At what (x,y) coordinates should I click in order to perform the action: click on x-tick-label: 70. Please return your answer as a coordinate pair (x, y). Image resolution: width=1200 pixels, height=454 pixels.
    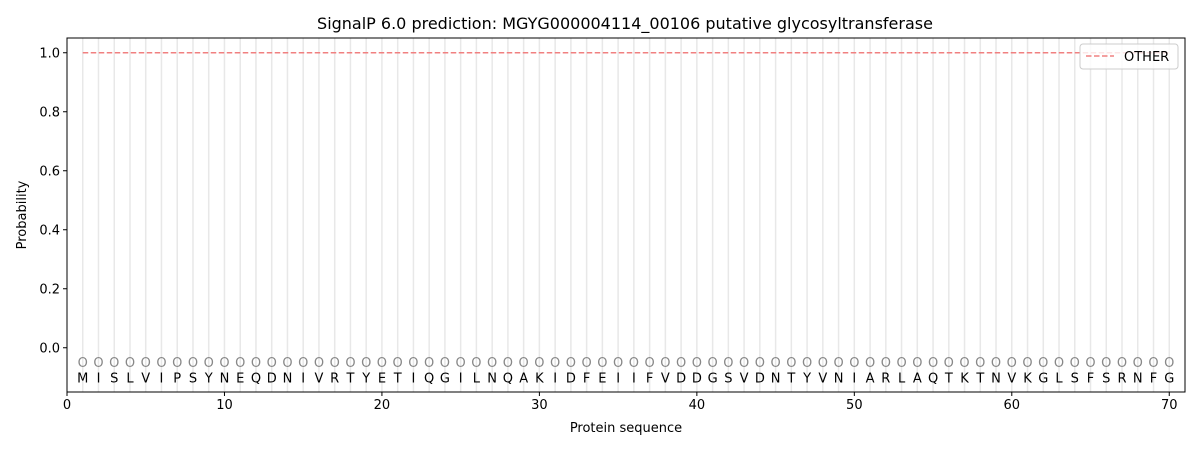
    Looking at the image, I should click on (1169, 405).